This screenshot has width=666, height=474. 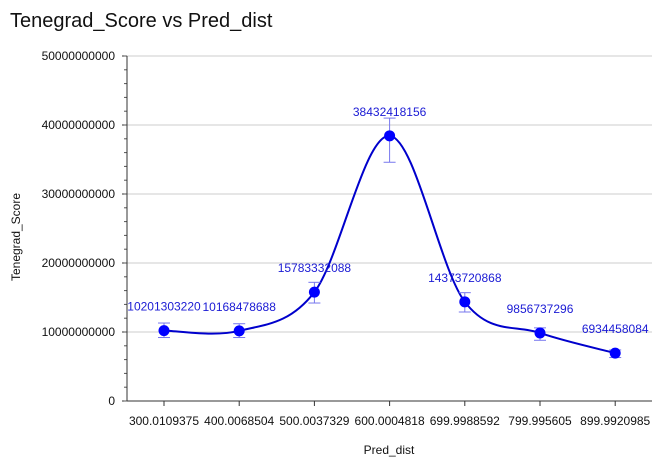 I want to click on x-tick-label: 400.0068504, so click(x=239, y=421).